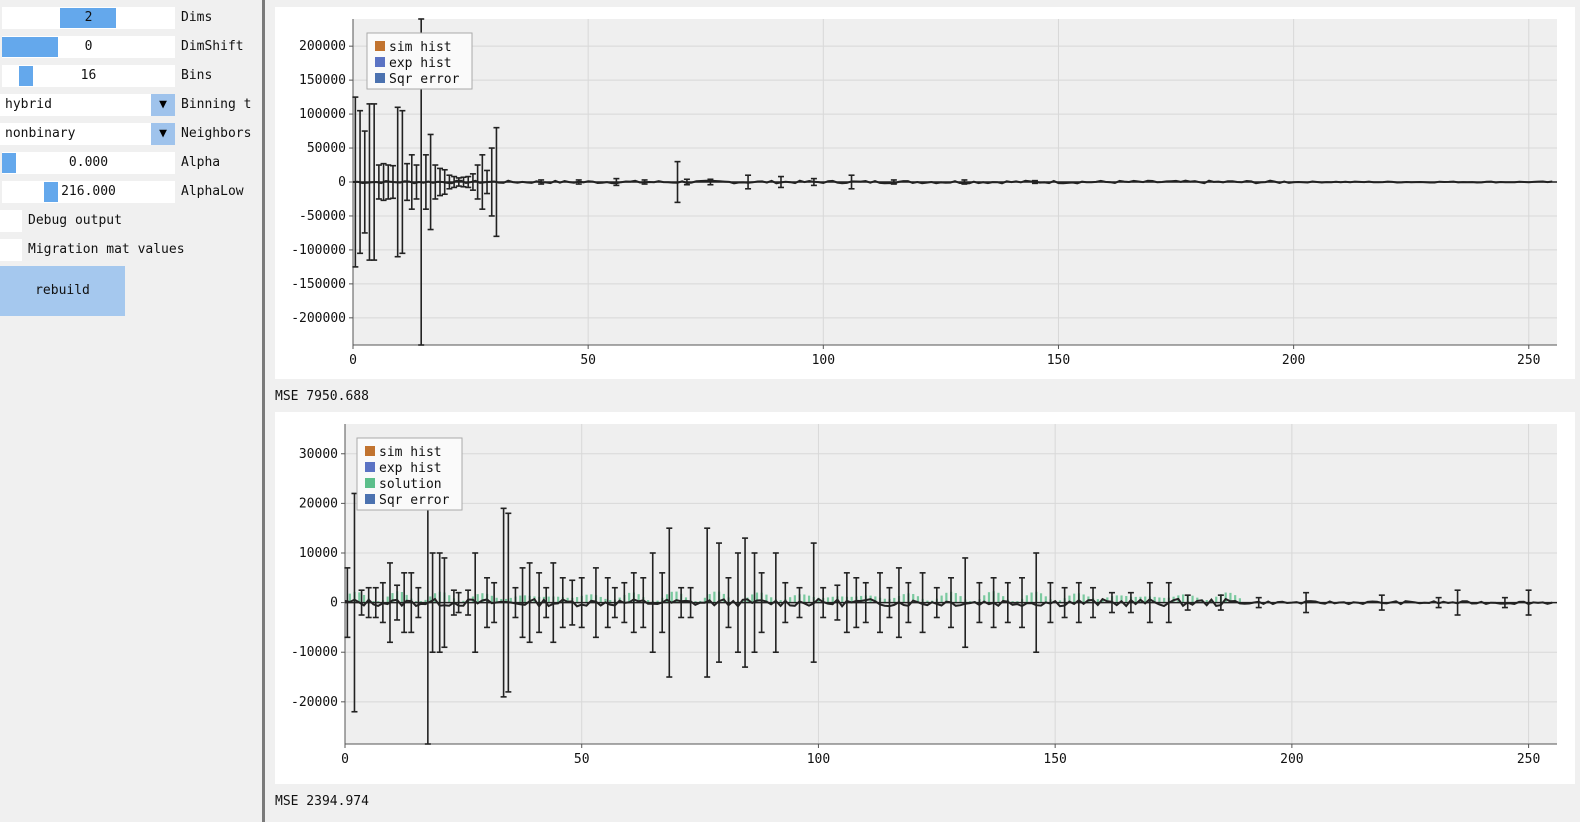 This screenshot has height=822, width=1580. What do you see at coordinates (30, 47) in the screenshot?
I see `dimshift-slider-fill` at bounding box center [30, 47].